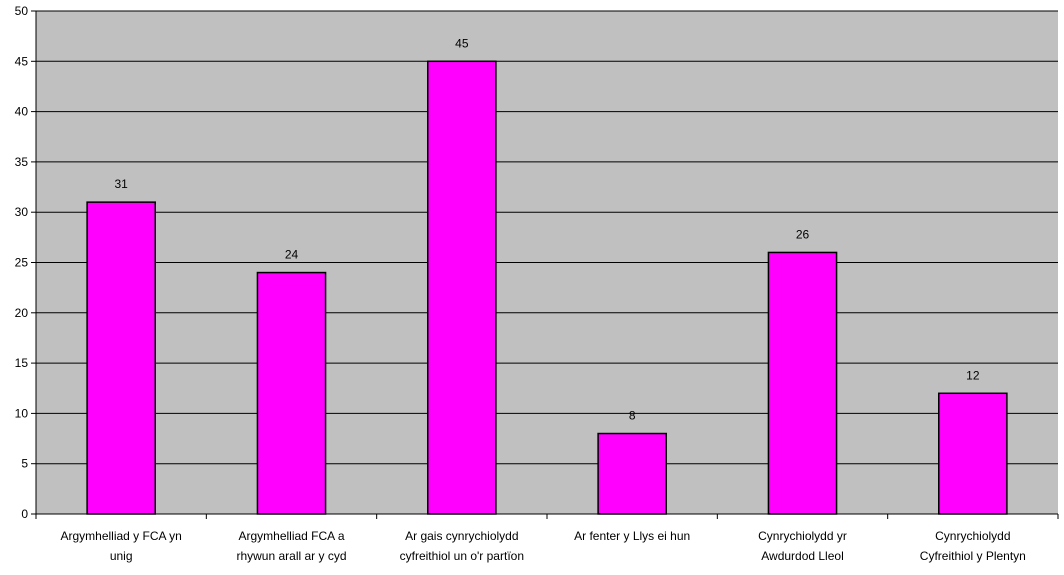 The height and width of the screenshot is (575, 1064). I want to click on data-label: 12, so click(973, 375).